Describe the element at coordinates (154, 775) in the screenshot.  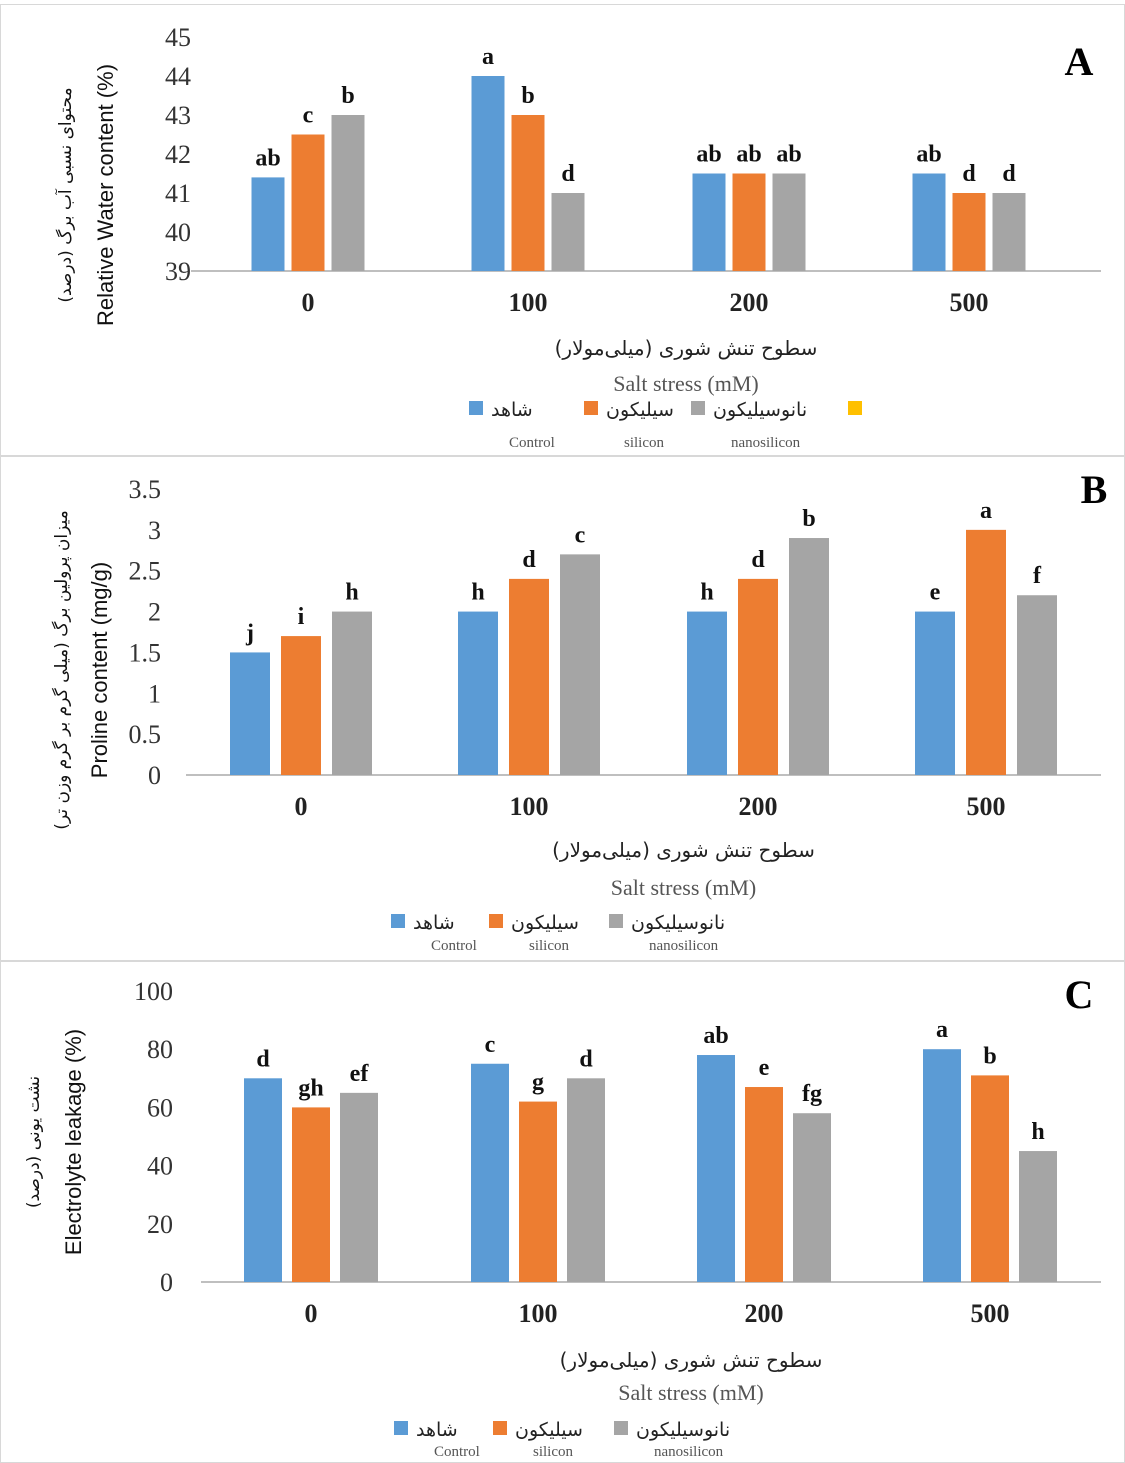
I see `y-tick-label: 0` at that location.